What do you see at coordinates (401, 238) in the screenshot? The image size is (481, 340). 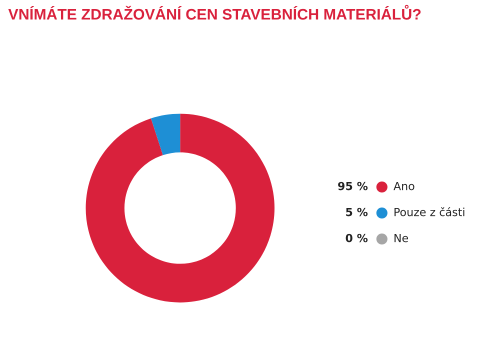 I see `legend-label: Ne` at bounding box center [401, 238].